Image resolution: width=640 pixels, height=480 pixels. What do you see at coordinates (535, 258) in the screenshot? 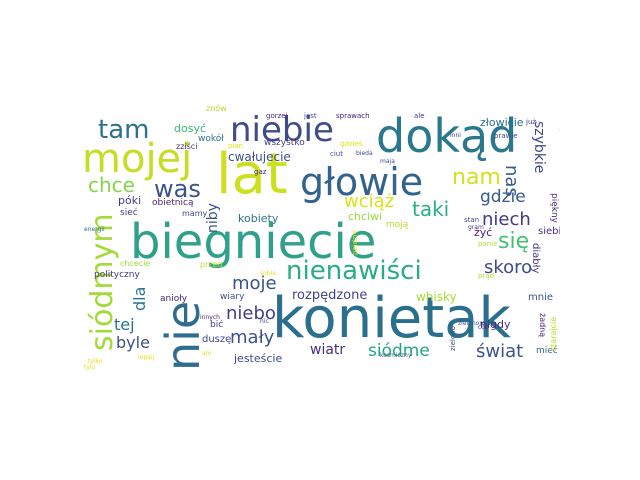
I see `word-diably: diabły` at bounding box center [535, 258].